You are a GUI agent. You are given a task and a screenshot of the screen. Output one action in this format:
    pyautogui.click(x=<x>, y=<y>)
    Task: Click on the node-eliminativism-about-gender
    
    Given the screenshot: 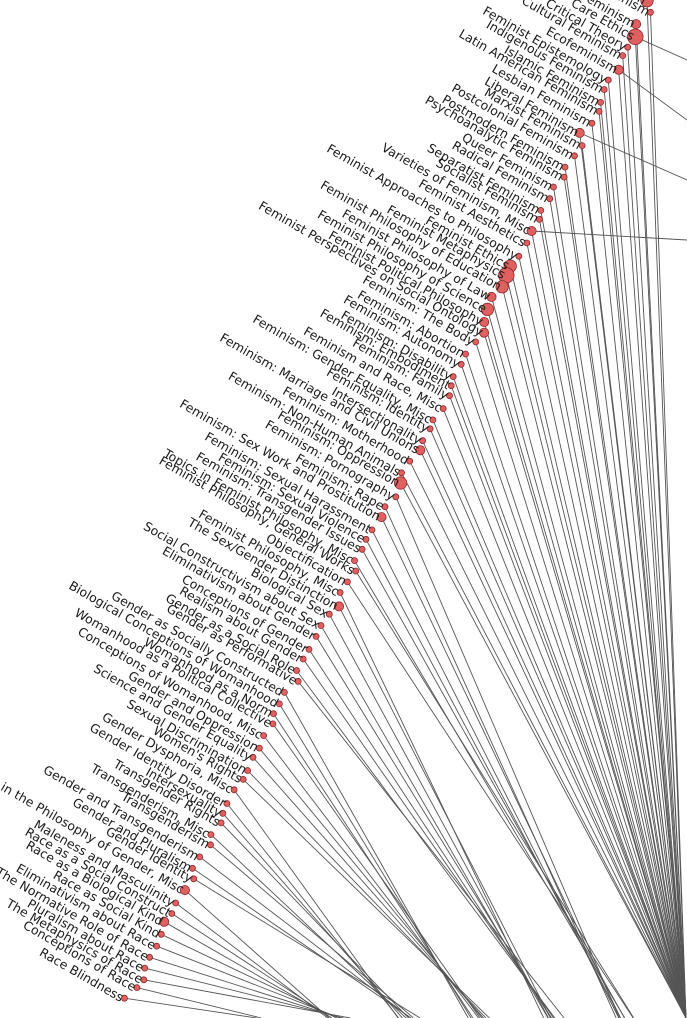 What is the action you would take?
    pyautogui.click(x=316, y=636)
    